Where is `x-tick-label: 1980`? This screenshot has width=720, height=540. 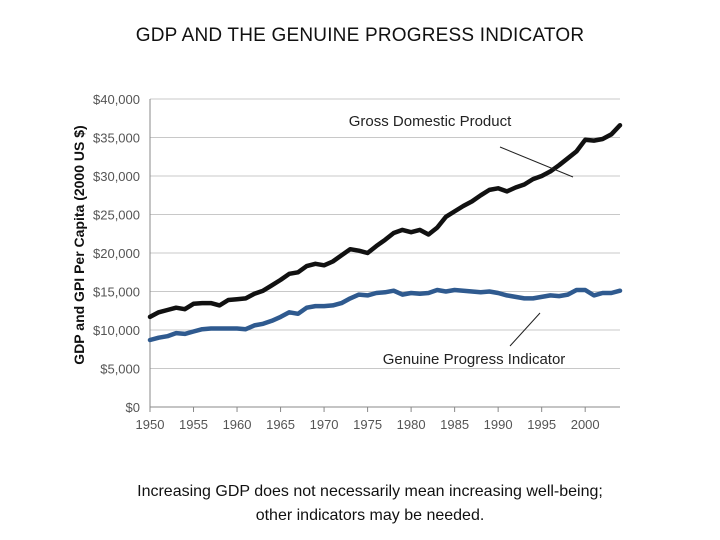 x-tick-label: 1980 is located at coordinates (411, 424).